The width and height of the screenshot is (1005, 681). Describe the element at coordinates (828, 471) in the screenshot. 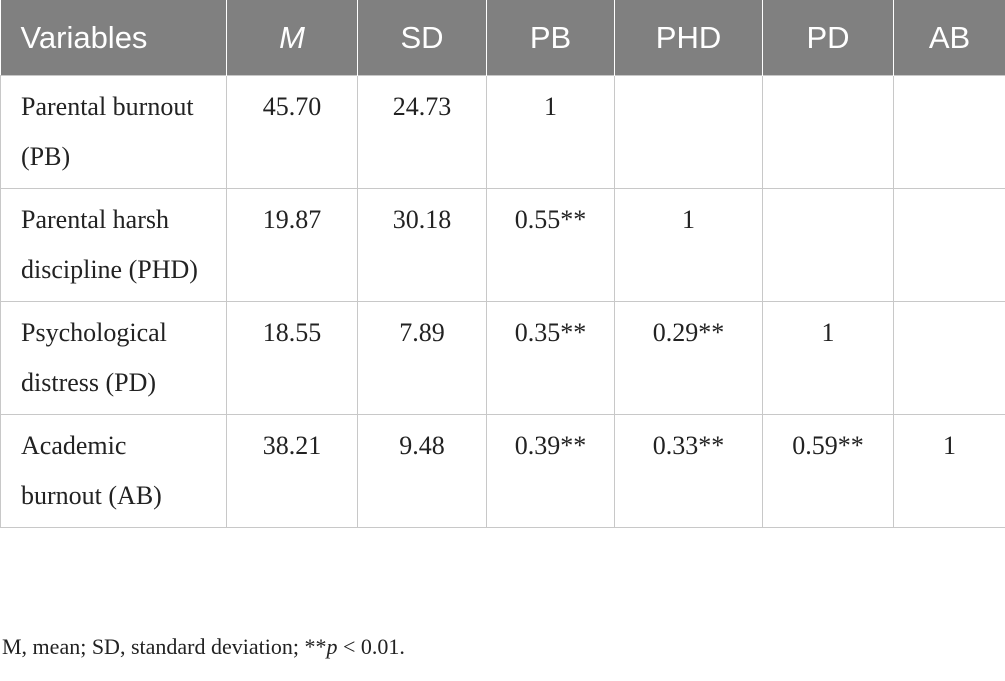

I see `table-cell: 0.59**` at that location.